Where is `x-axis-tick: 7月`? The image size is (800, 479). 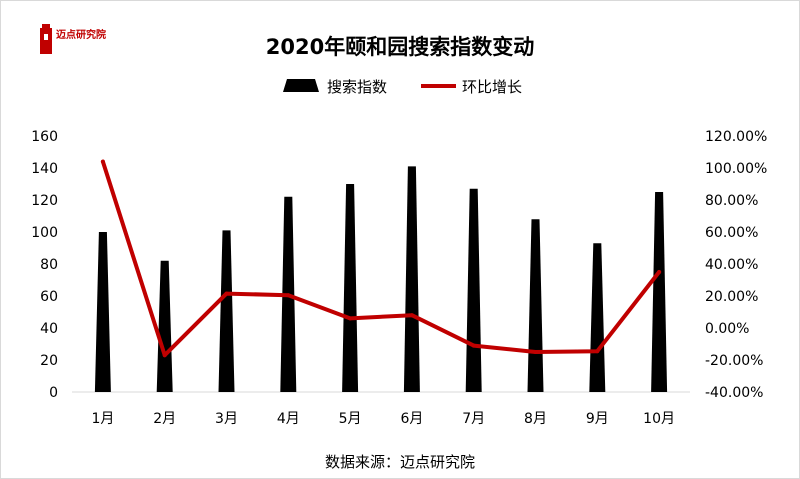 x-axis-tick: 7月 is located at coordinates (473, 419).